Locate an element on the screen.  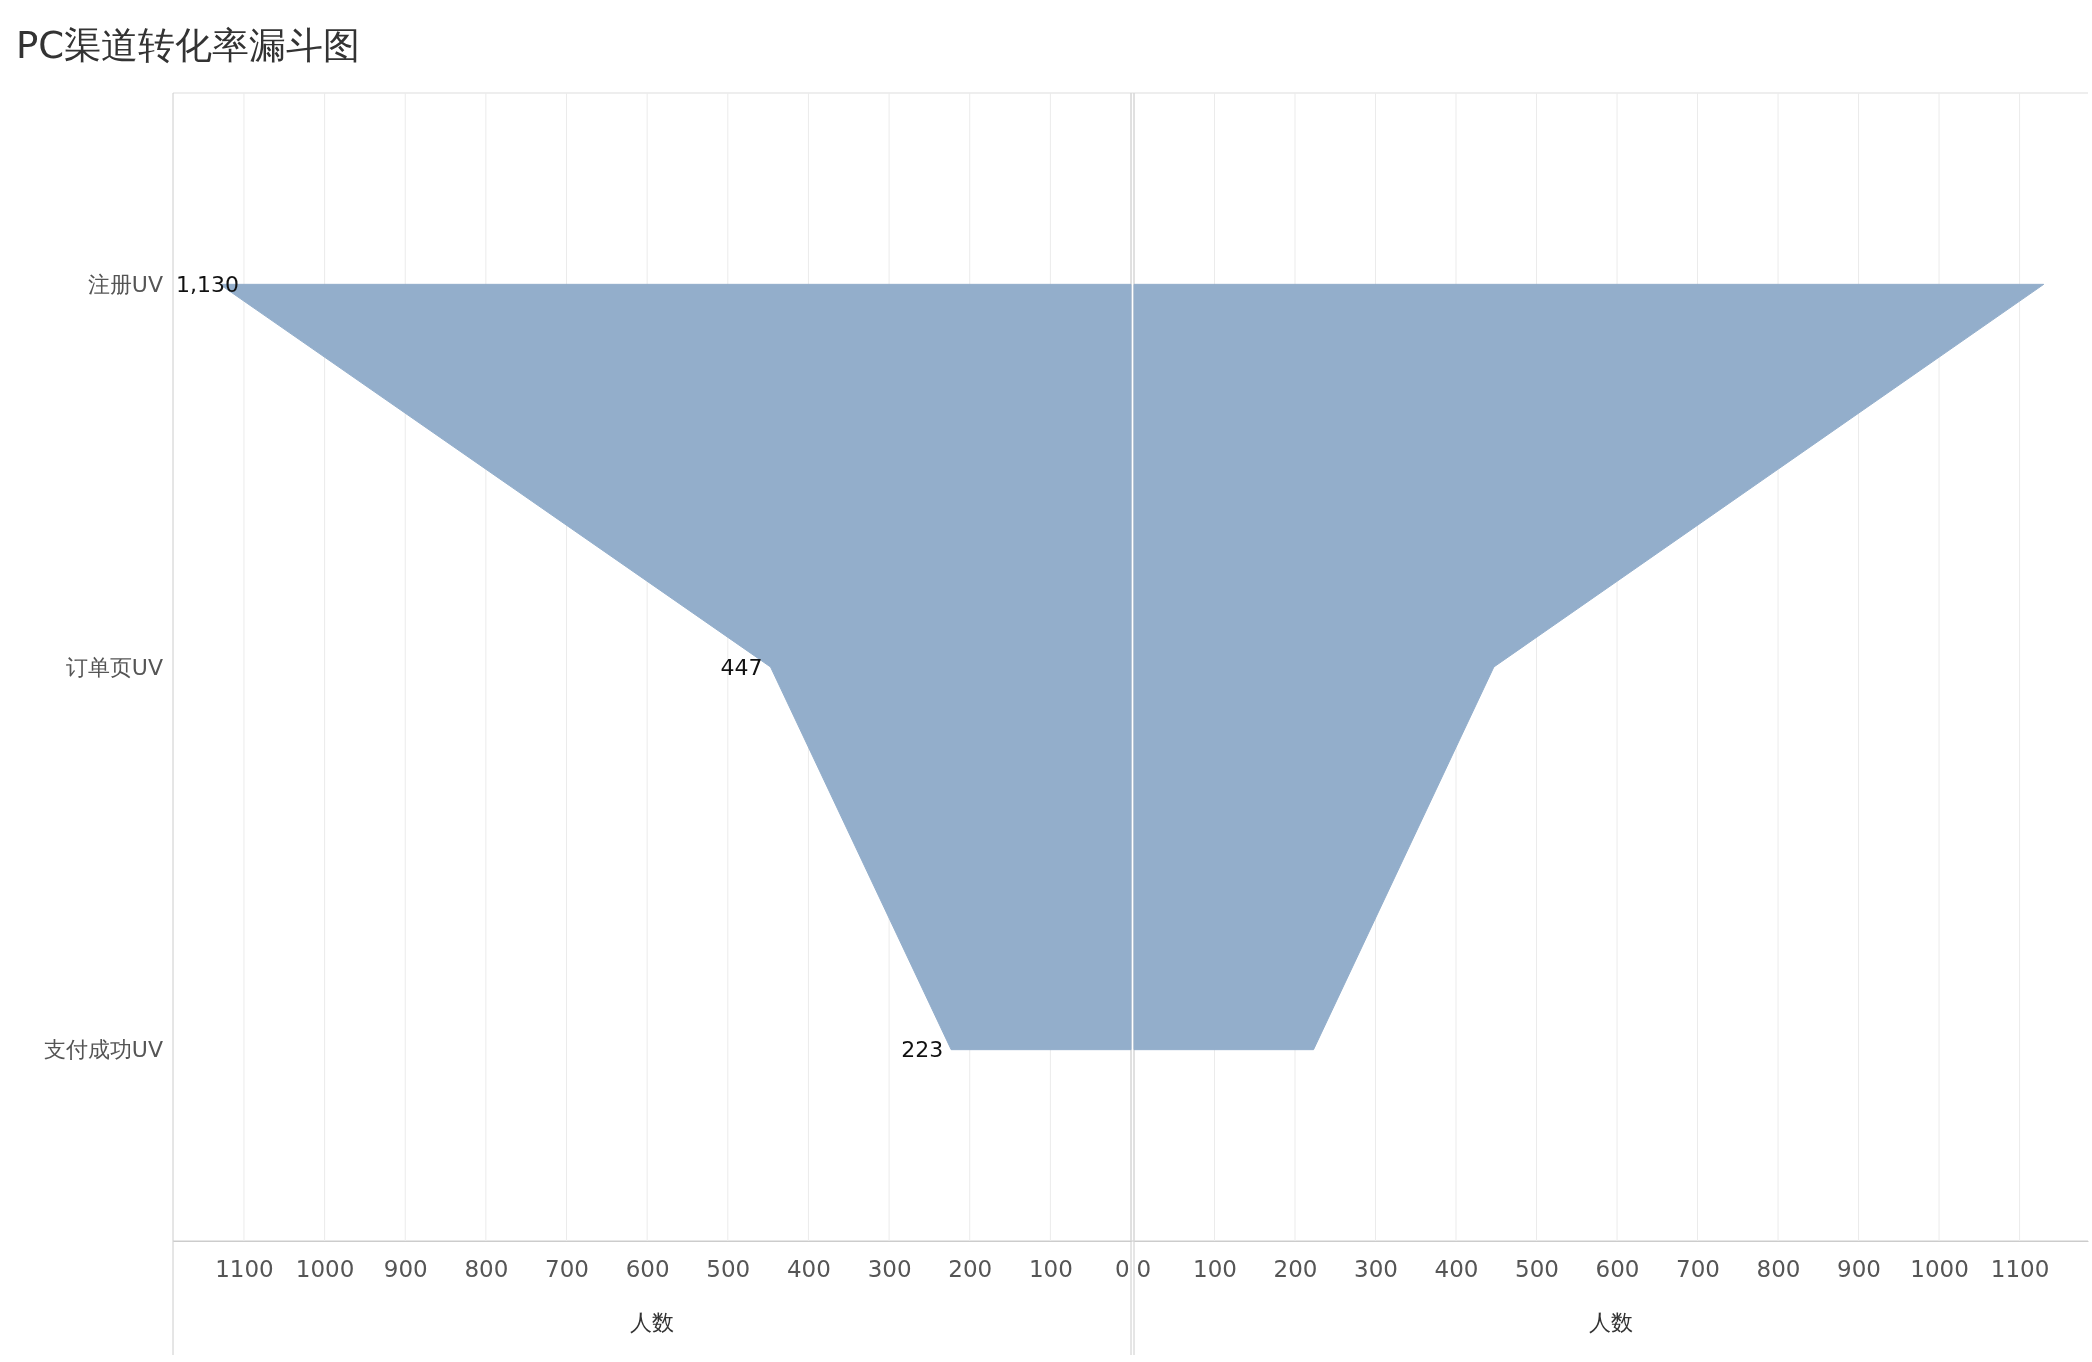
data-label: 223 is located at coordinates (922, 1050).